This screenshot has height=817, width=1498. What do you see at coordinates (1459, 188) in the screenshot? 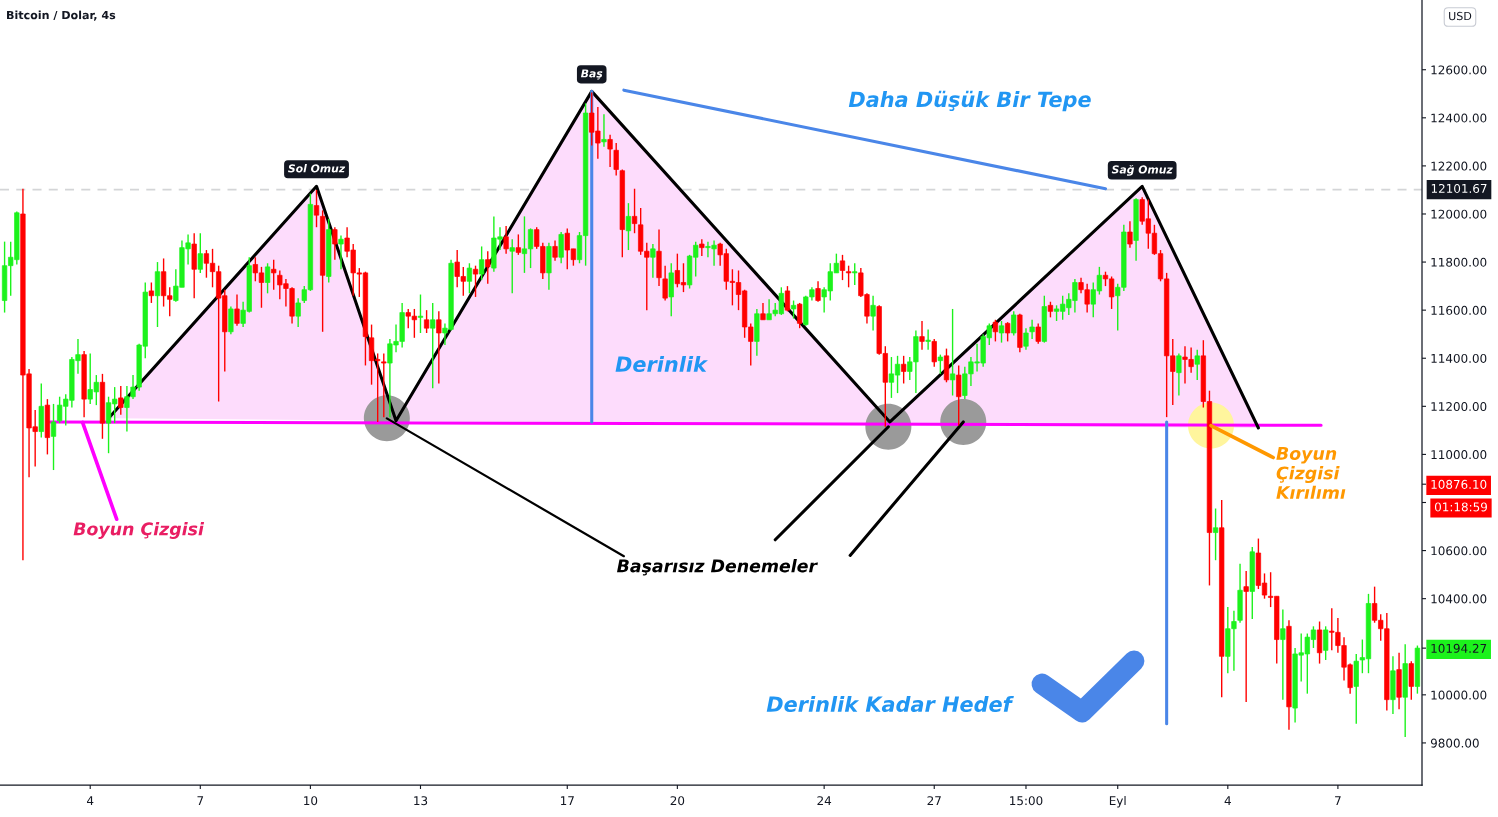
I see `ref-line-label: 12101.67` at bounding box center [1459, 188].